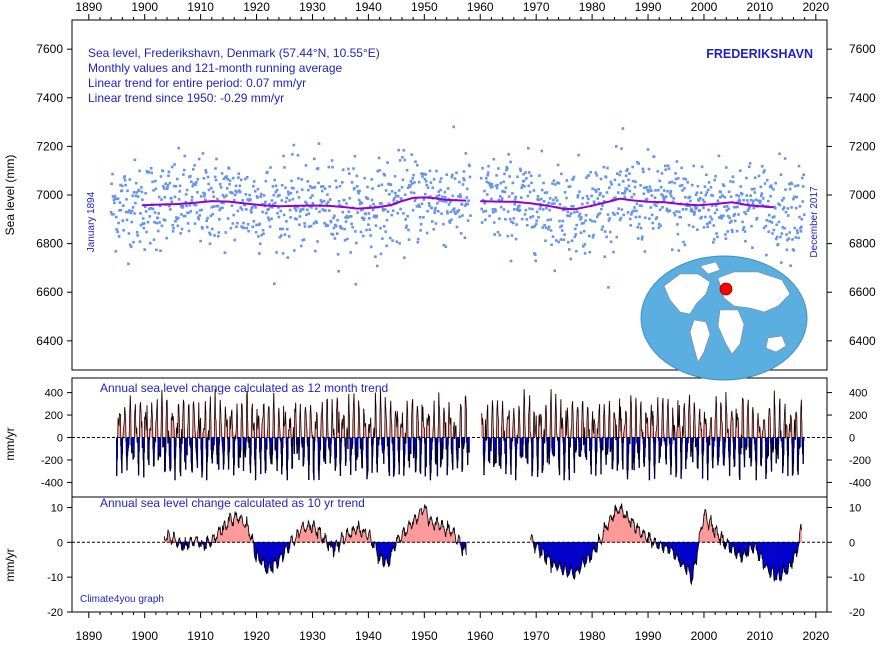  I want to click on x-tick-label-top: 1990, so click(648, 7).